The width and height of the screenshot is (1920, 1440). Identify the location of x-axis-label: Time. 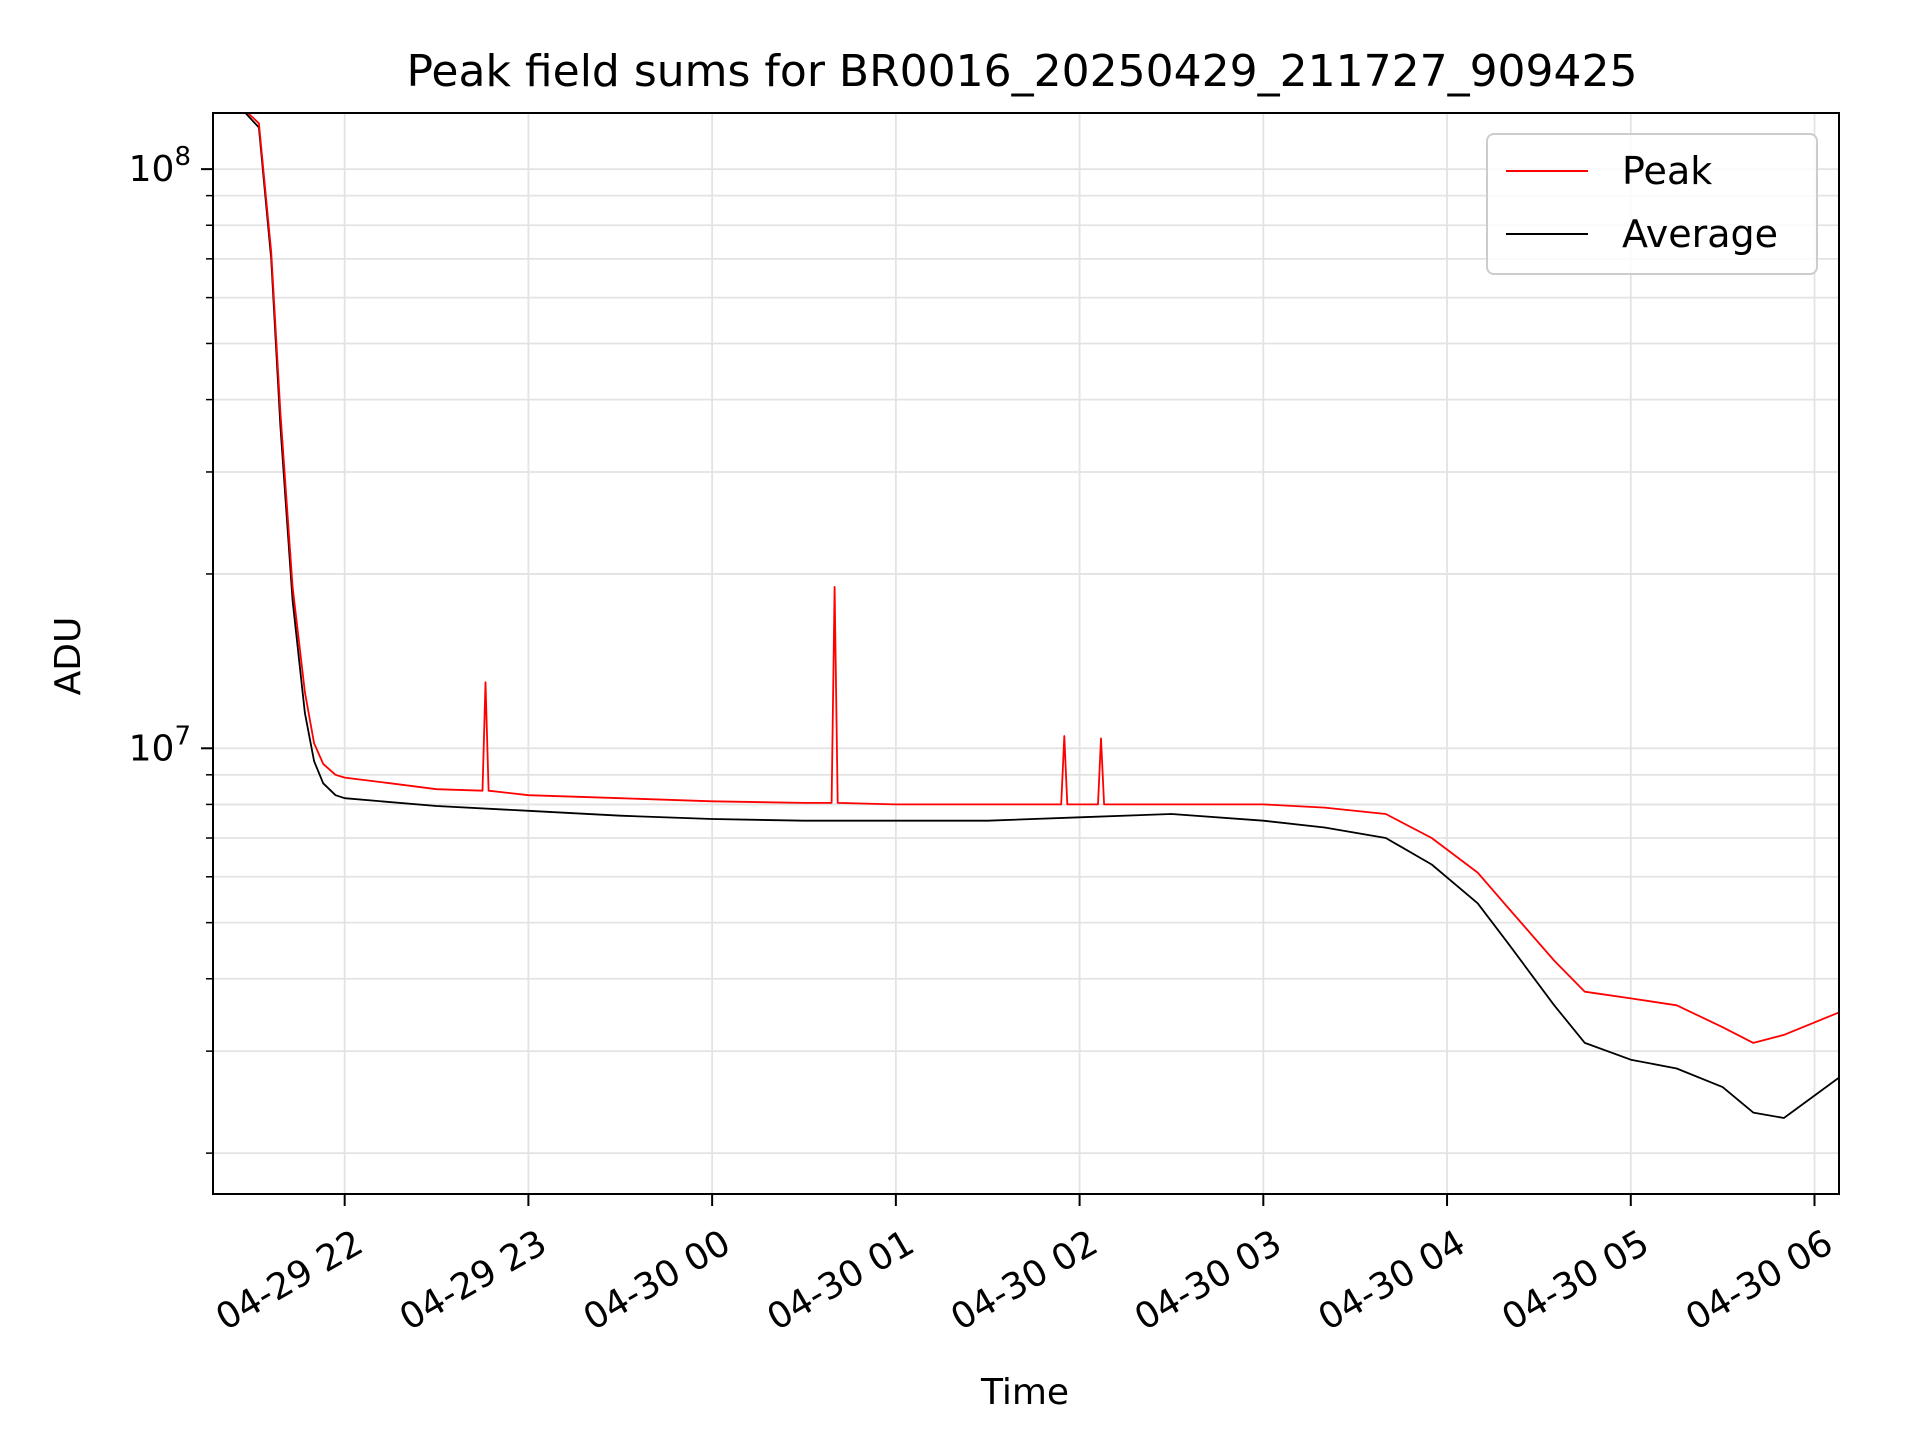
(1024, 1392).